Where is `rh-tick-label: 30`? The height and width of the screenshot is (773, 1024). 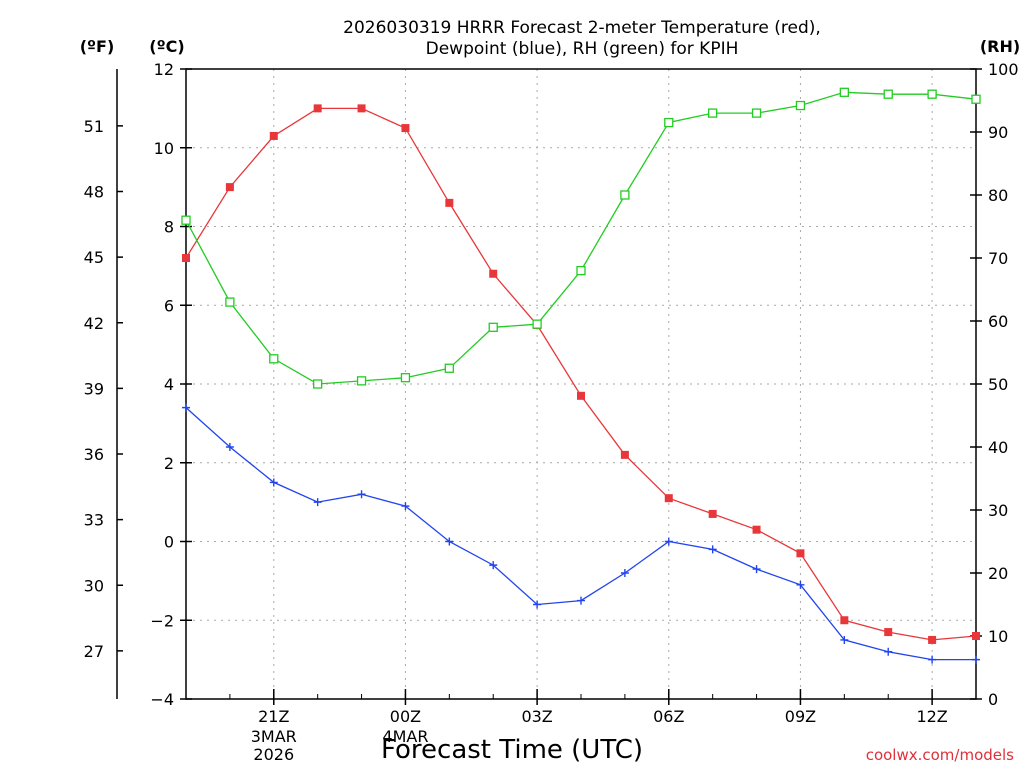 rh-tick-label: 30 is located at coordinates (998, 510).